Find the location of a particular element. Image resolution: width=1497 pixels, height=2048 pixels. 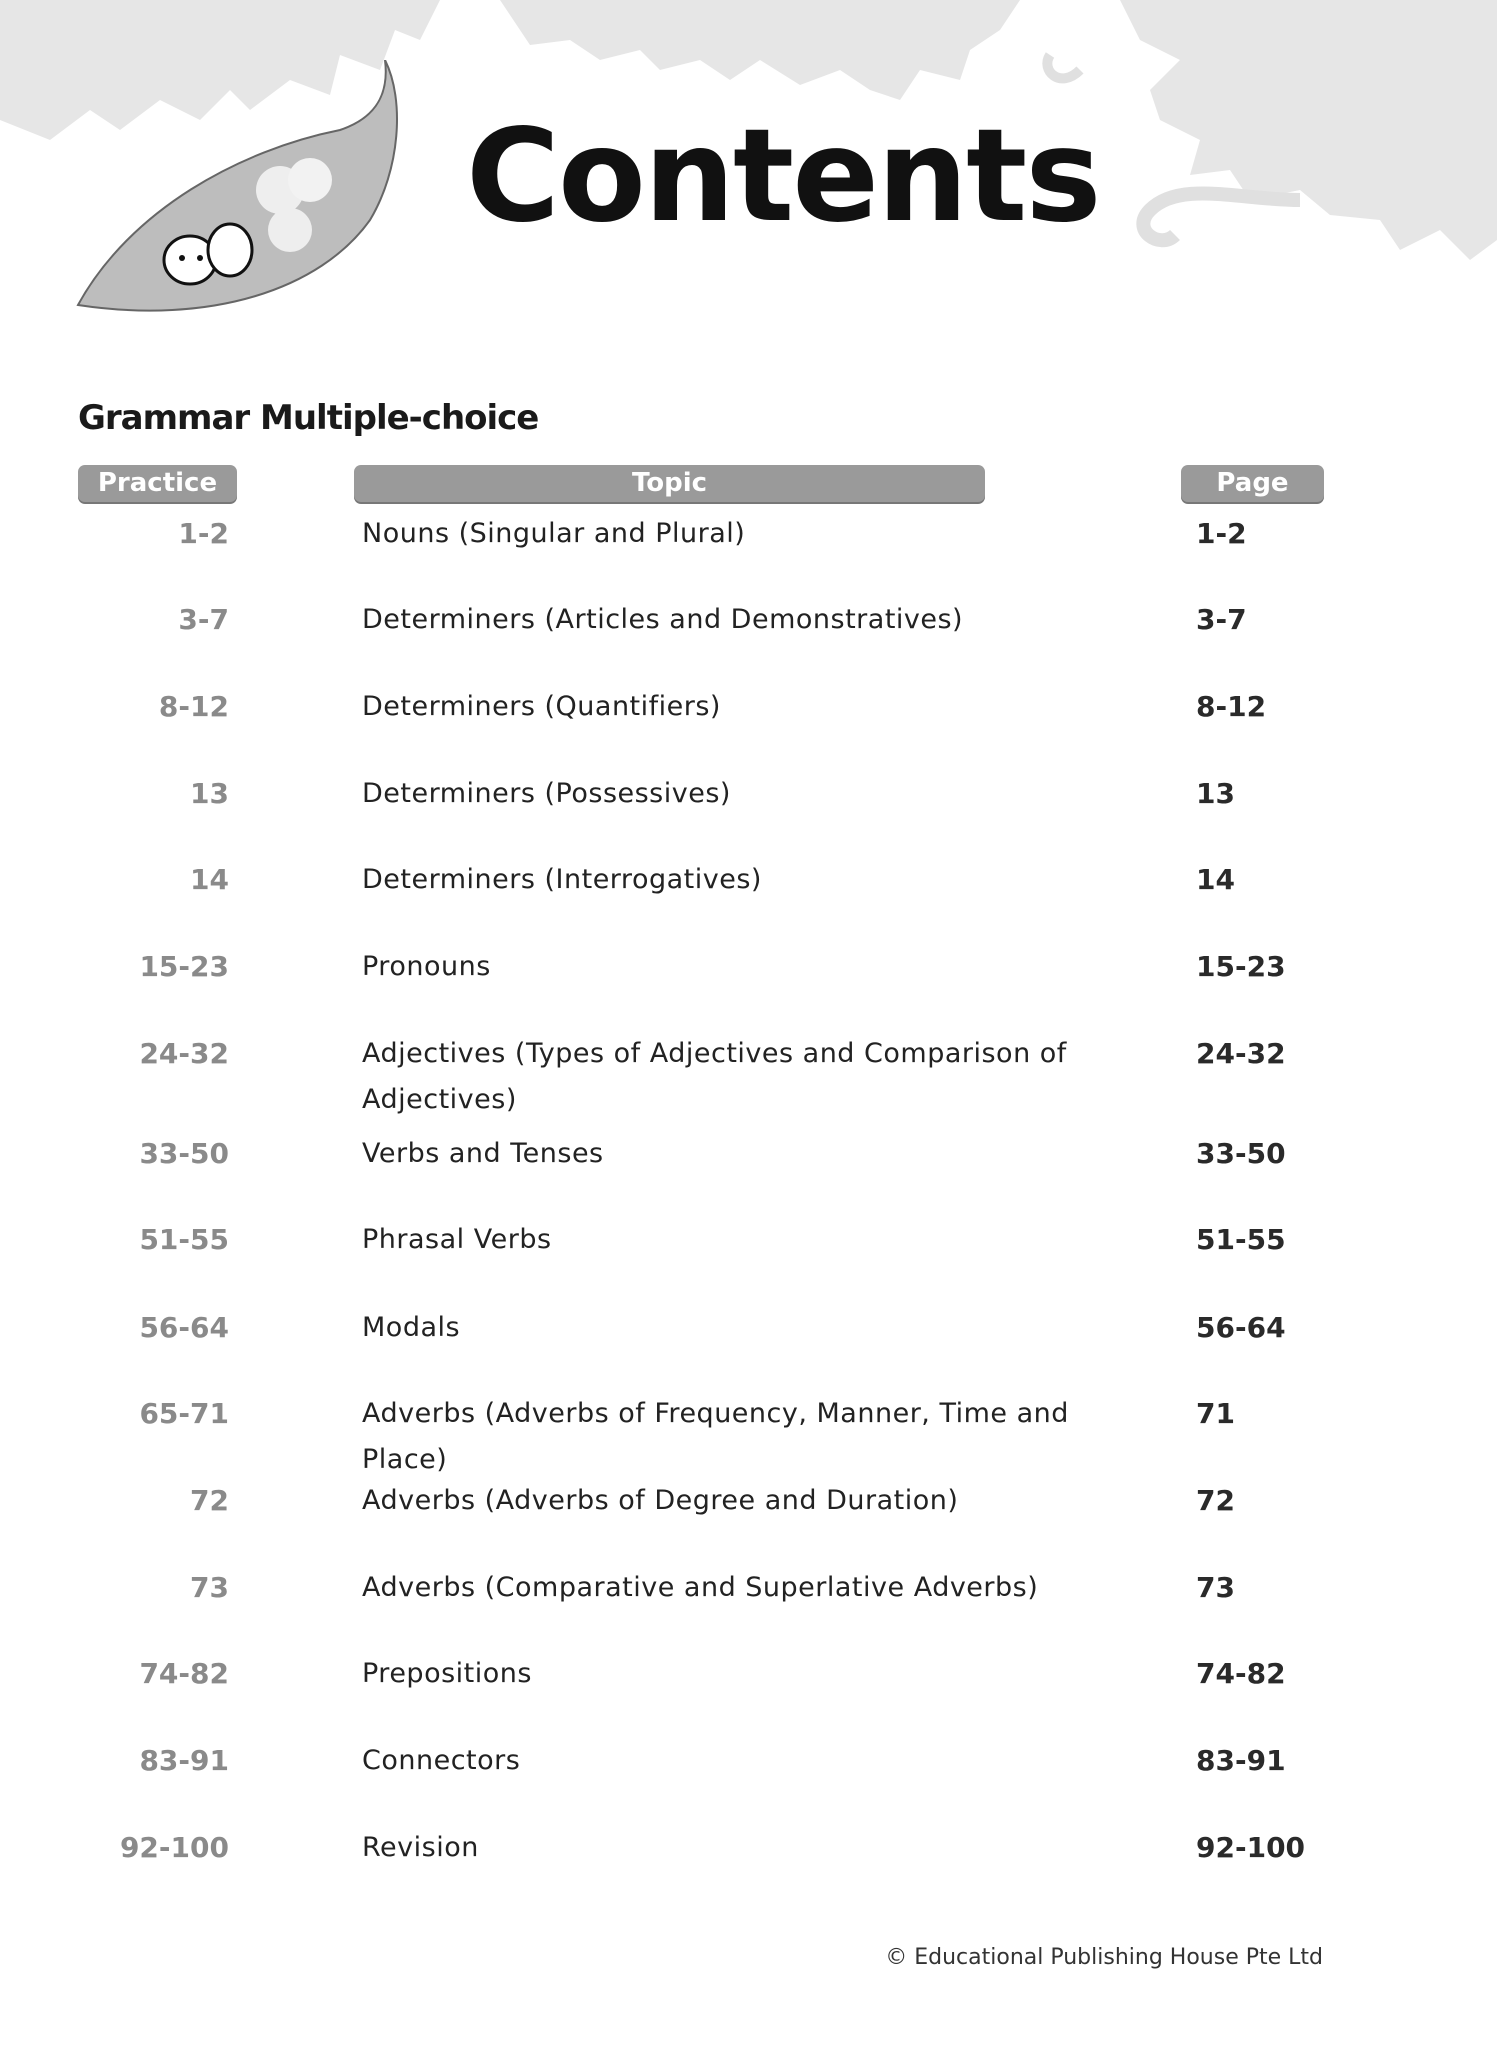

page-range: 74-82 is located at coordinates (1241, 1673).